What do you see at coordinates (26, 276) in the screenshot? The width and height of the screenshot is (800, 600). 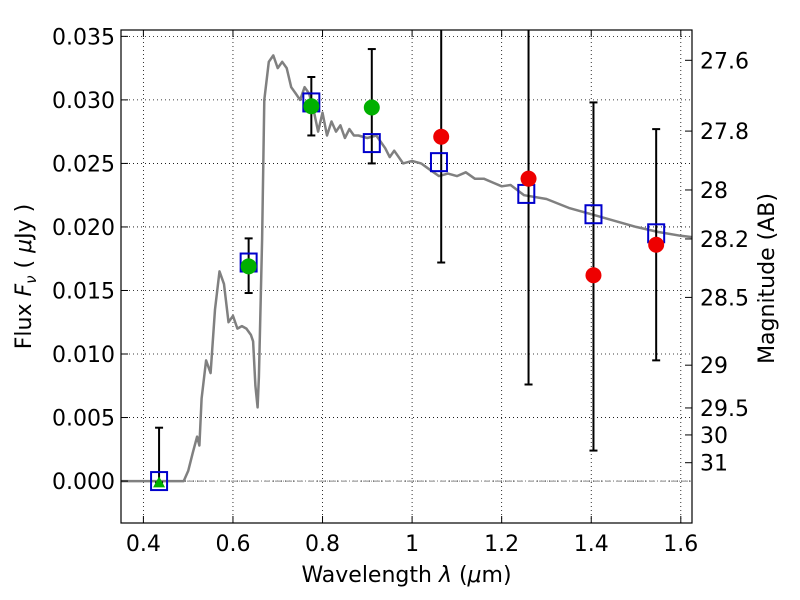 I see `y-axis-label: Flux Fν ( μJy )` at bounding box center [26, 276].